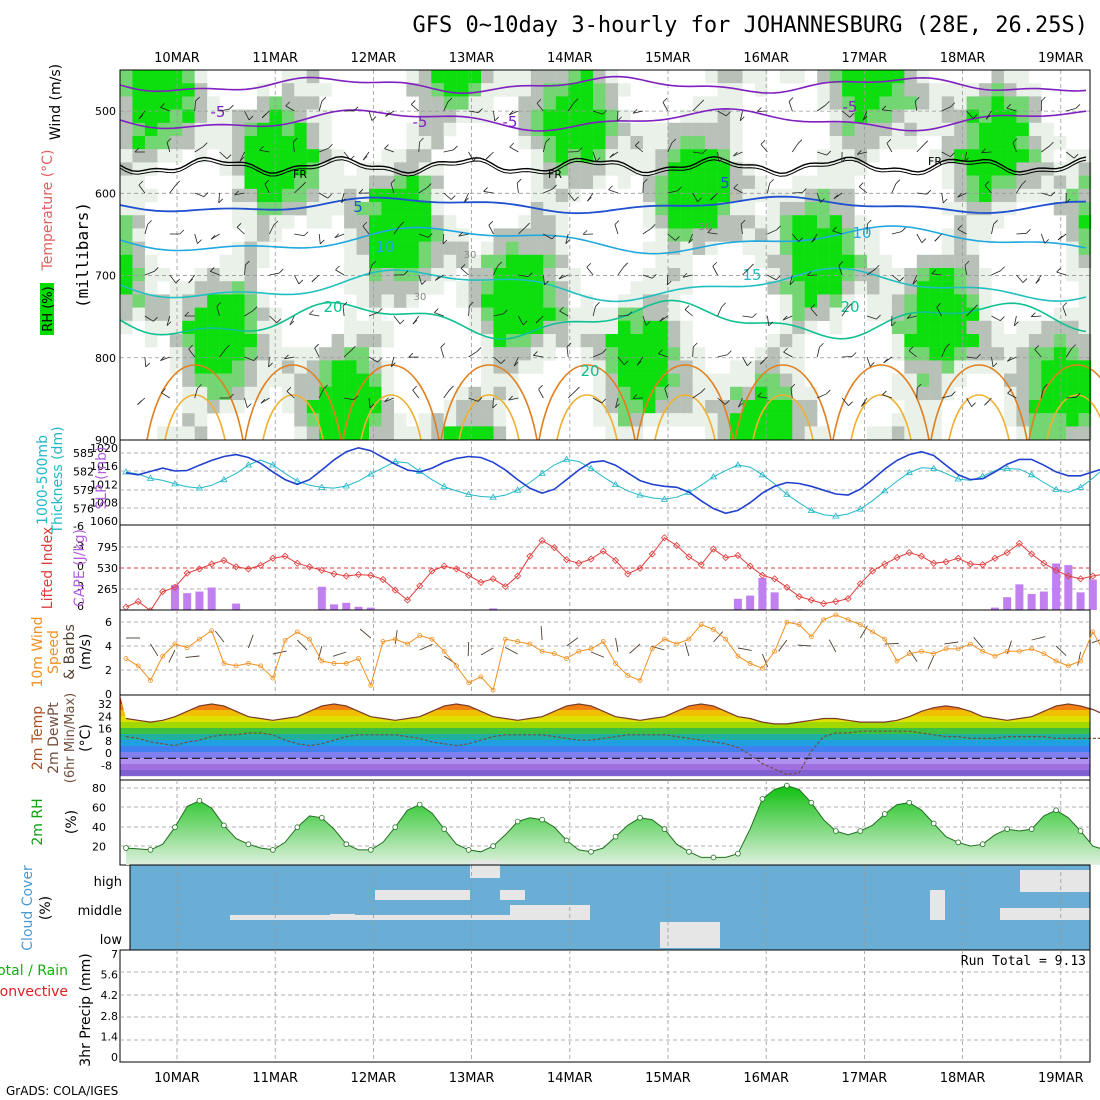 The width and height of the screenshot is (1100, 1100). I want to click on cloud-cover-label: Cloud Cover, so click(28, 908).